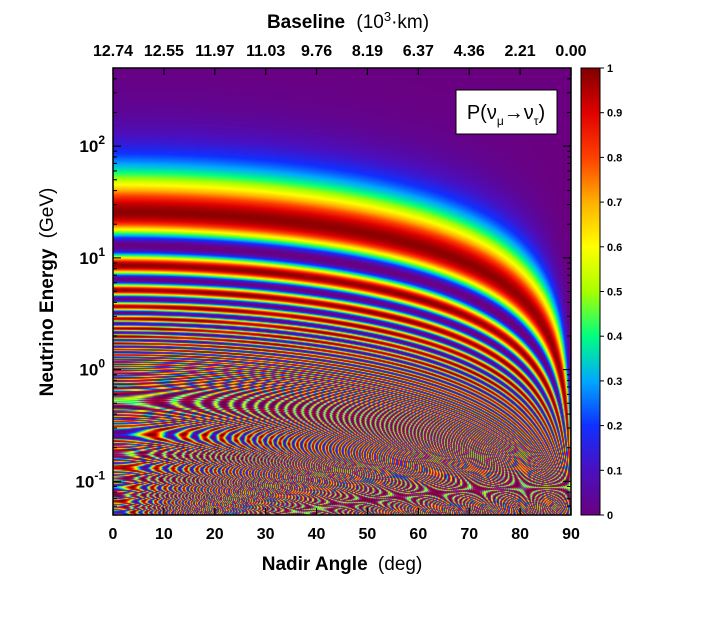 The height and width of the screenshot is (620, 704). I want to click on x-axis-title: Nadir Angle (deg), so click(342, 564).